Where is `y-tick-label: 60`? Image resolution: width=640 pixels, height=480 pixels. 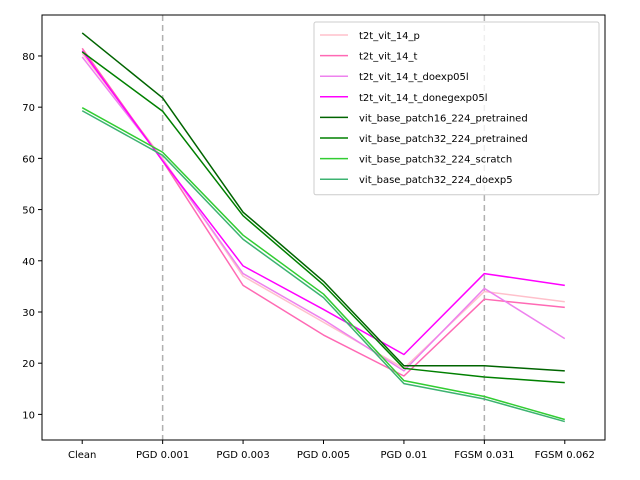
y-tick-label: 60 is located at coordinates (28, 159).